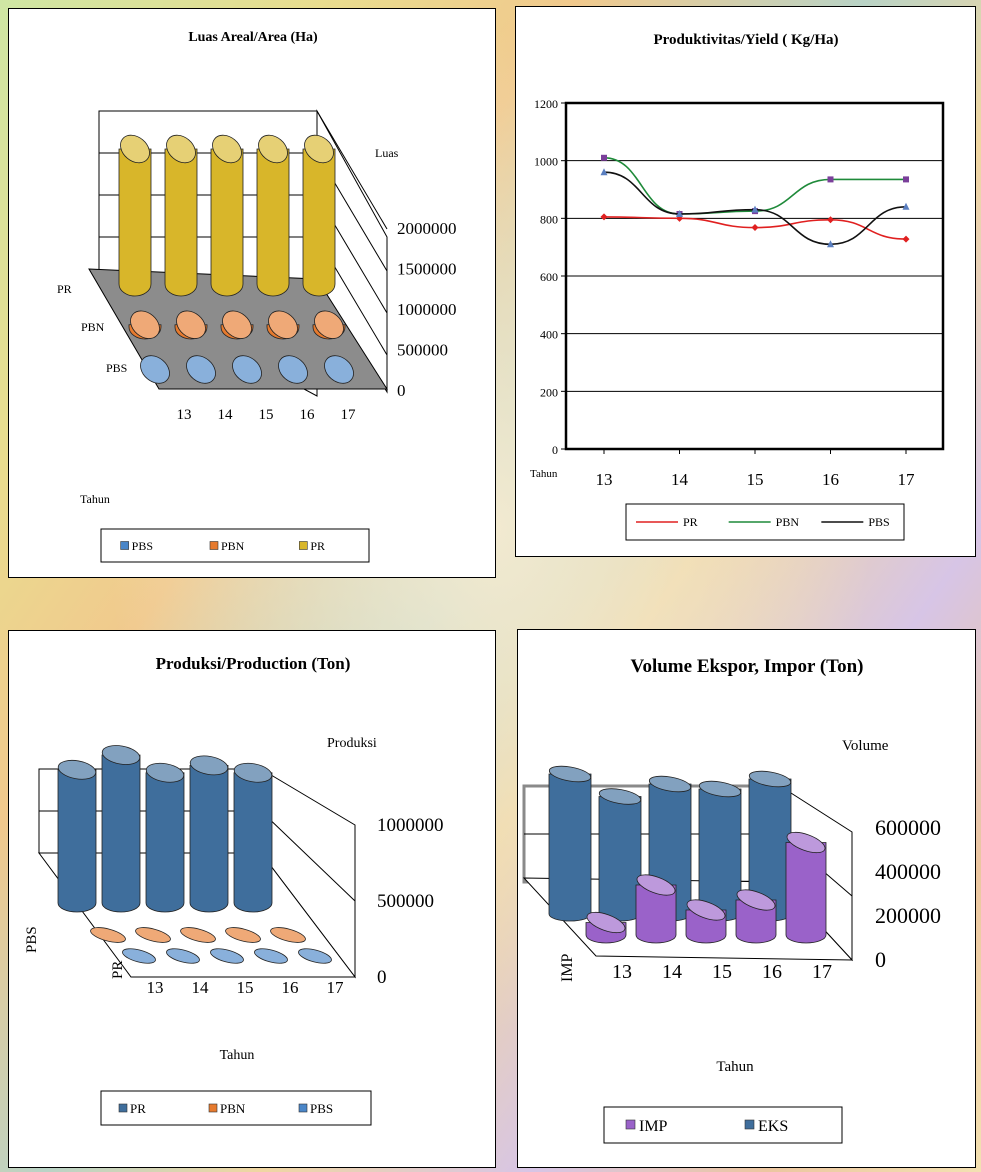 This screenshot has width=981, height=1172. What do you see at coordinates (198, 935) in the screenshot?
I see `prod-bar-pbn-2-top` at bounding box center [198, 935].